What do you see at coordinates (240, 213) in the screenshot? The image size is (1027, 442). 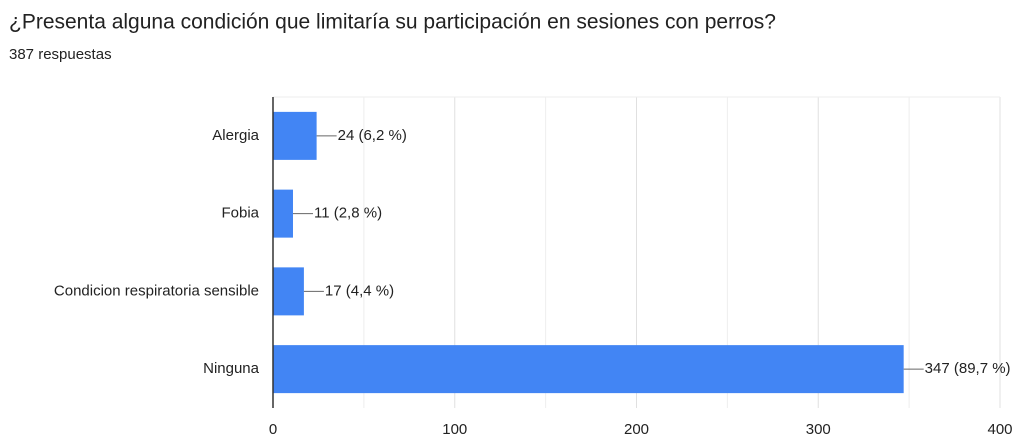 I see `y-tick-label: Fobia` at bounding box center [240, 213].